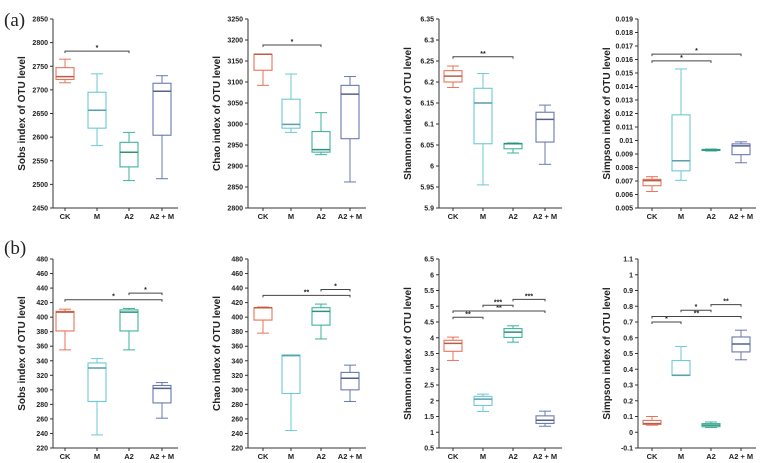  I want to click on significance-bracket: ***, so click(529, 297).